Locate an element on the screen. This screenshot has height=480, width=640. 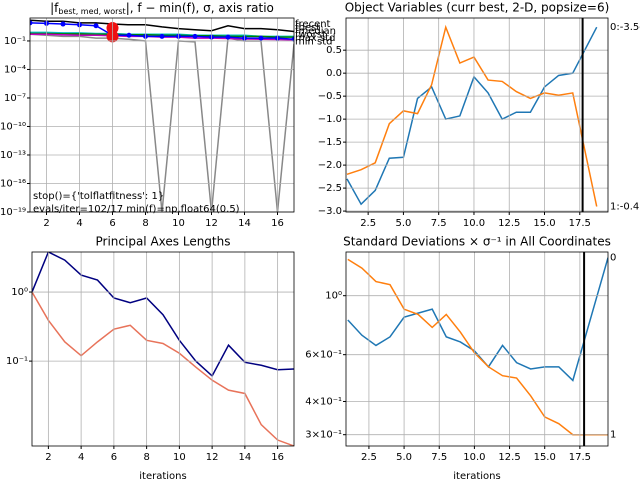
end-label: 0 is located at coordinates (613, 258).